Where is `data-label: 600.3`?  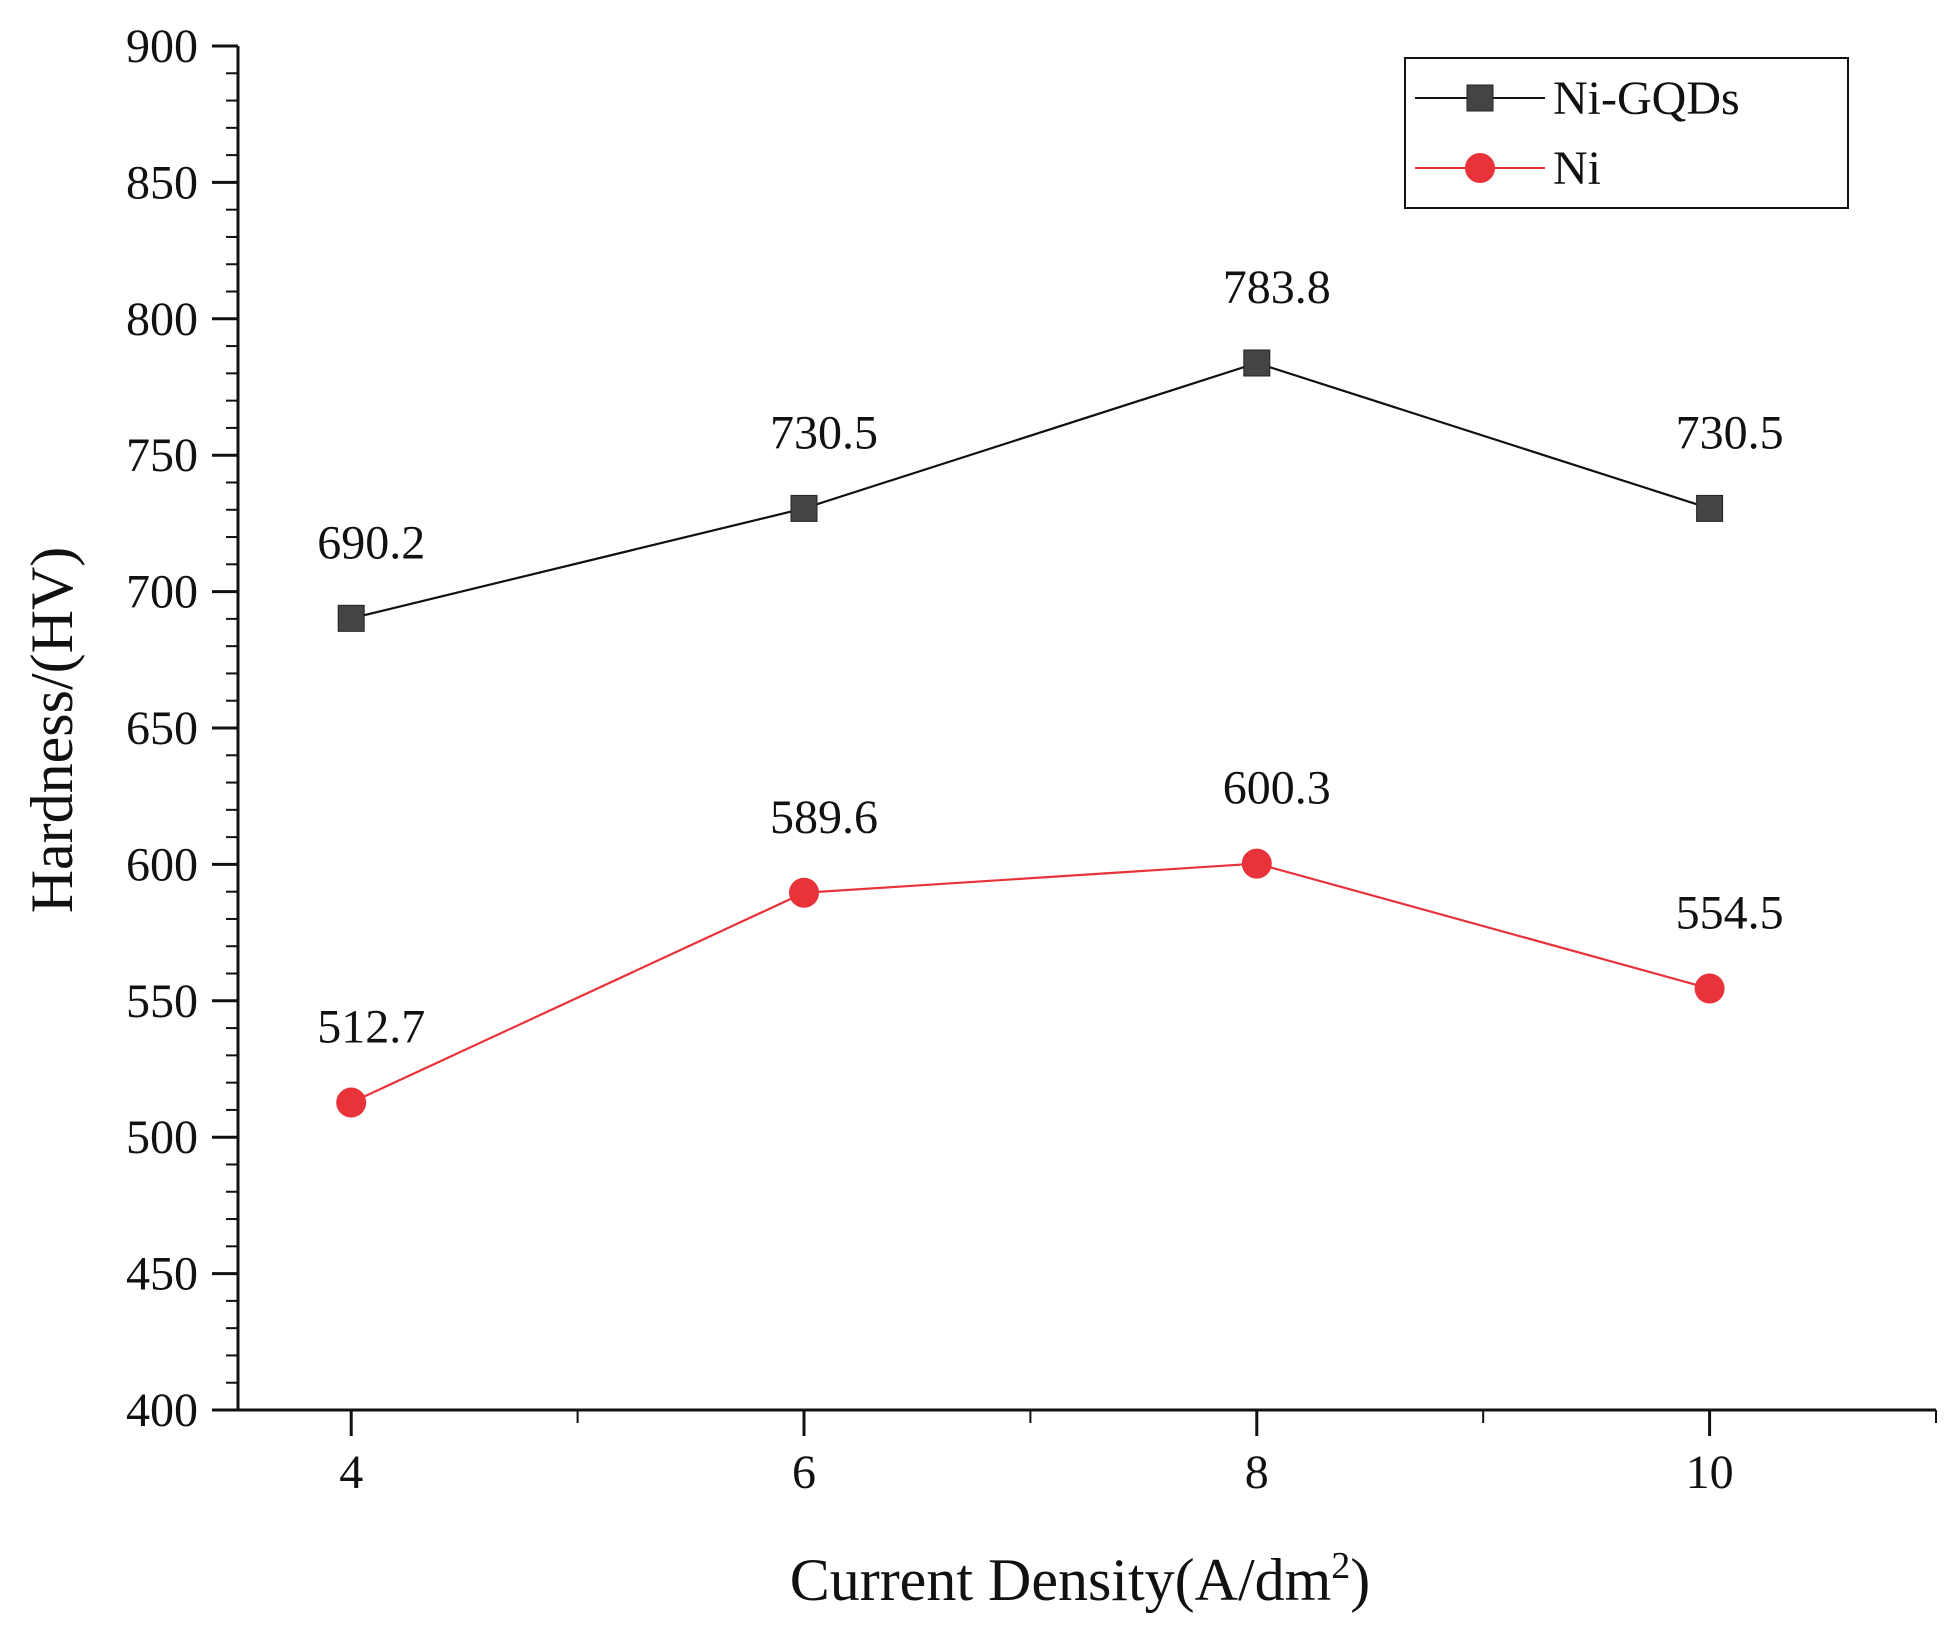
data-label: 600.3 is located at coordinates (1277, 788).